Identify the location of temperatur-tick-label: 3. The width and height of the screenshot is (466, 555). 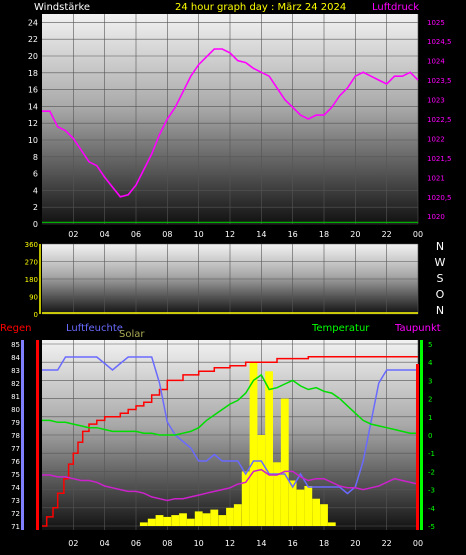
(430, 381).